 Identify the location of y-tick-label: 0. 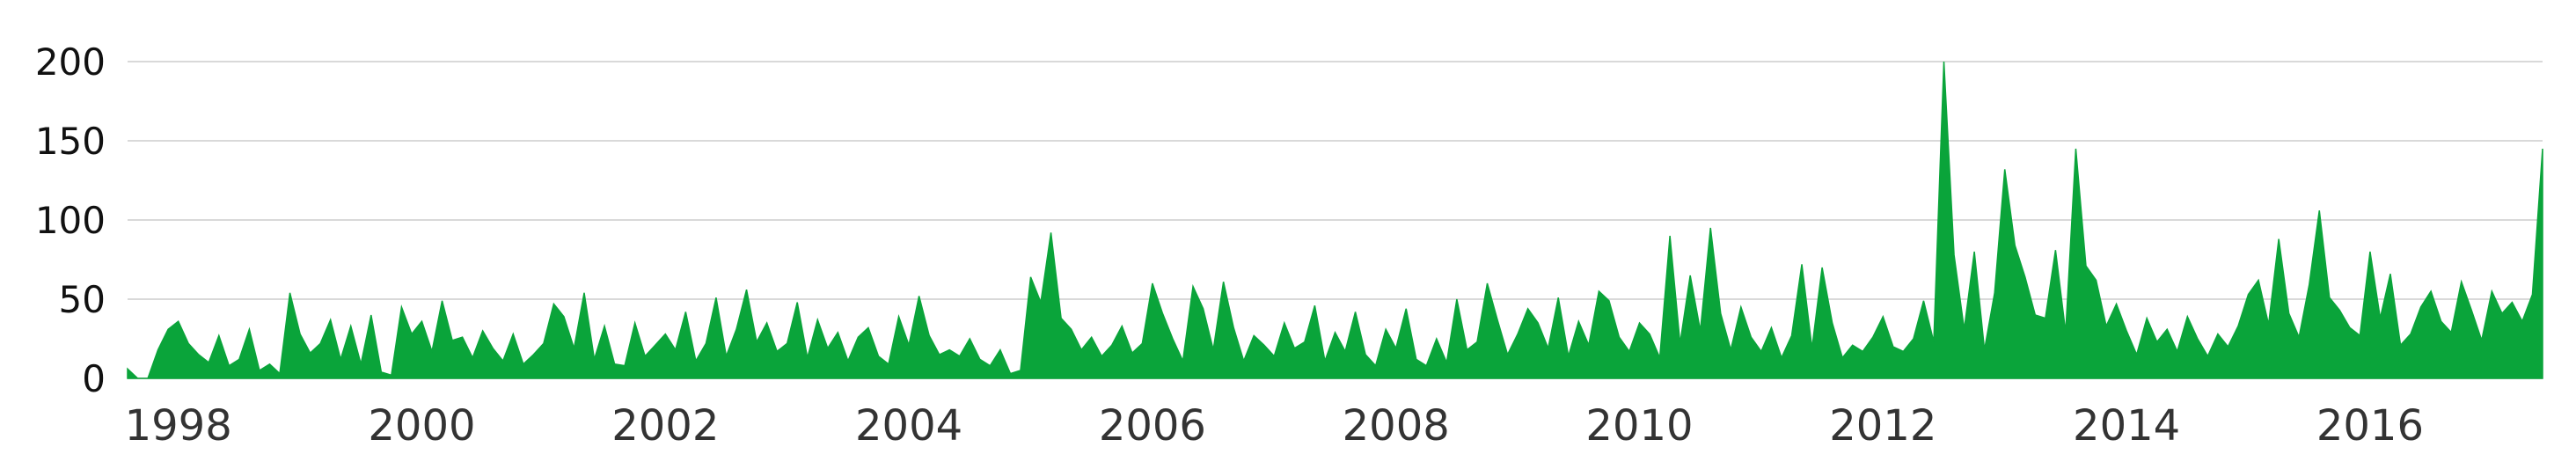
(94, 378).